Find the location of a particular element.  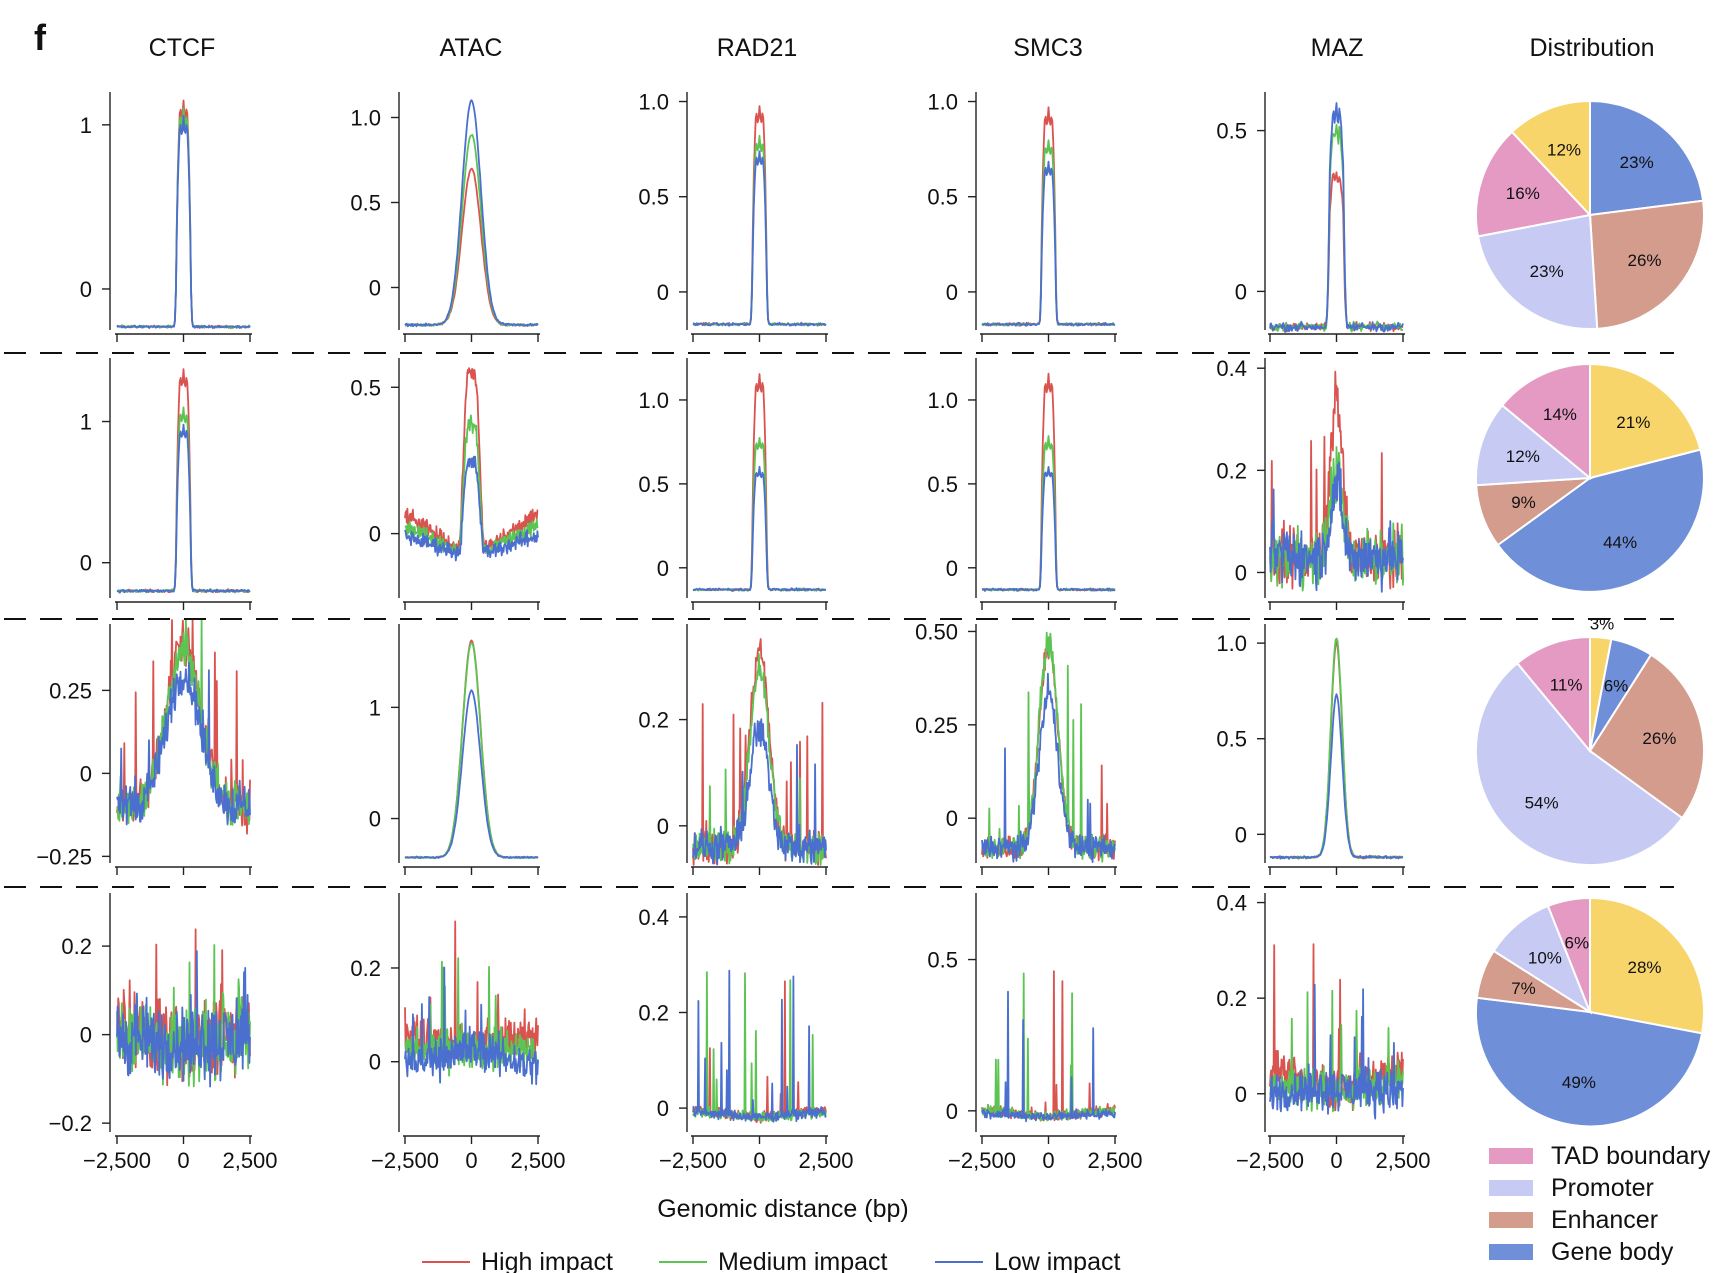

panel-r4-maz: 0 0.2 0.4 −2,500 0 2,500 is located at coordinates (1323, 1032).